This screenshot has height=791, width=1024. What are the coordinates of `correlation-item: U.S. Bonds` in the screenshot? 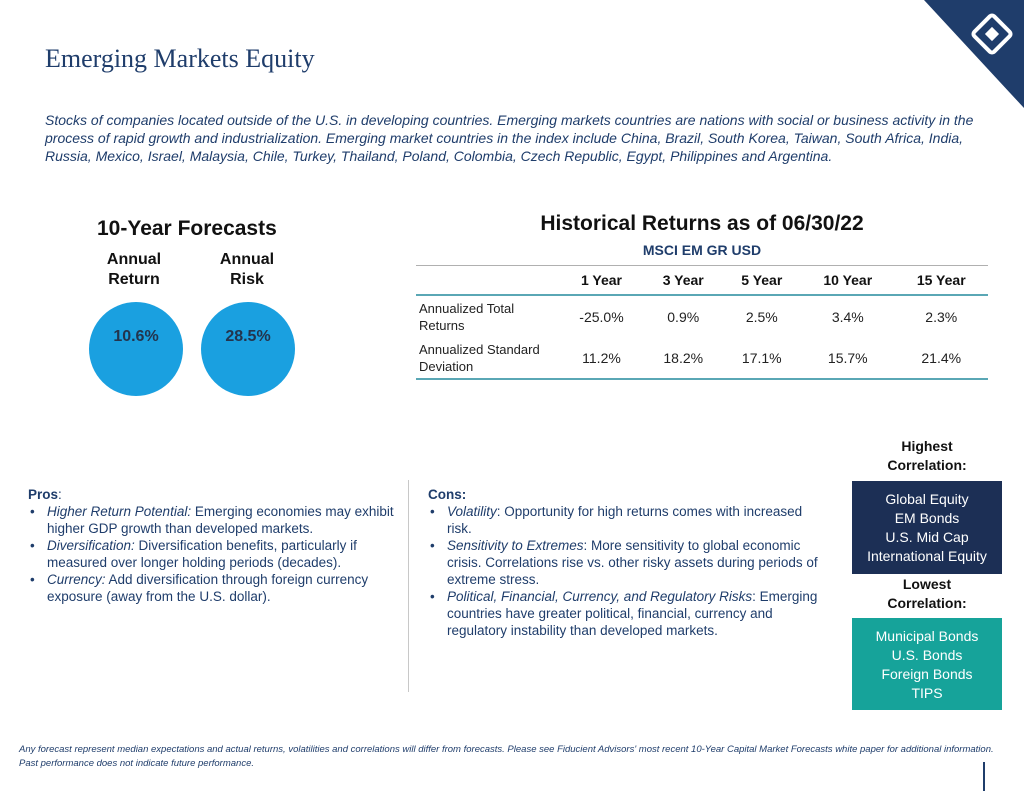 It's located at (927, 655).